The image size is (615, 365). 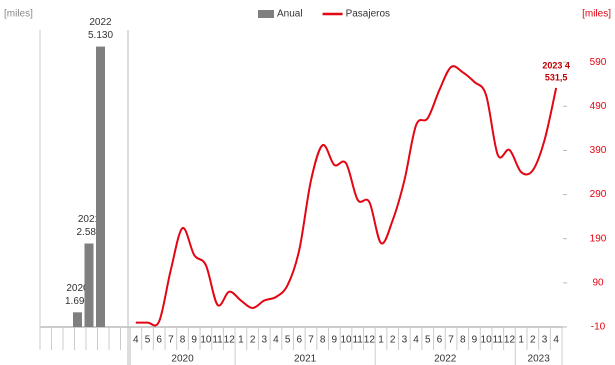 What do you see at coordinates (598, 282) in the screenshot?
I see `y-tick-label: 90` at bounding box center [598, 282].